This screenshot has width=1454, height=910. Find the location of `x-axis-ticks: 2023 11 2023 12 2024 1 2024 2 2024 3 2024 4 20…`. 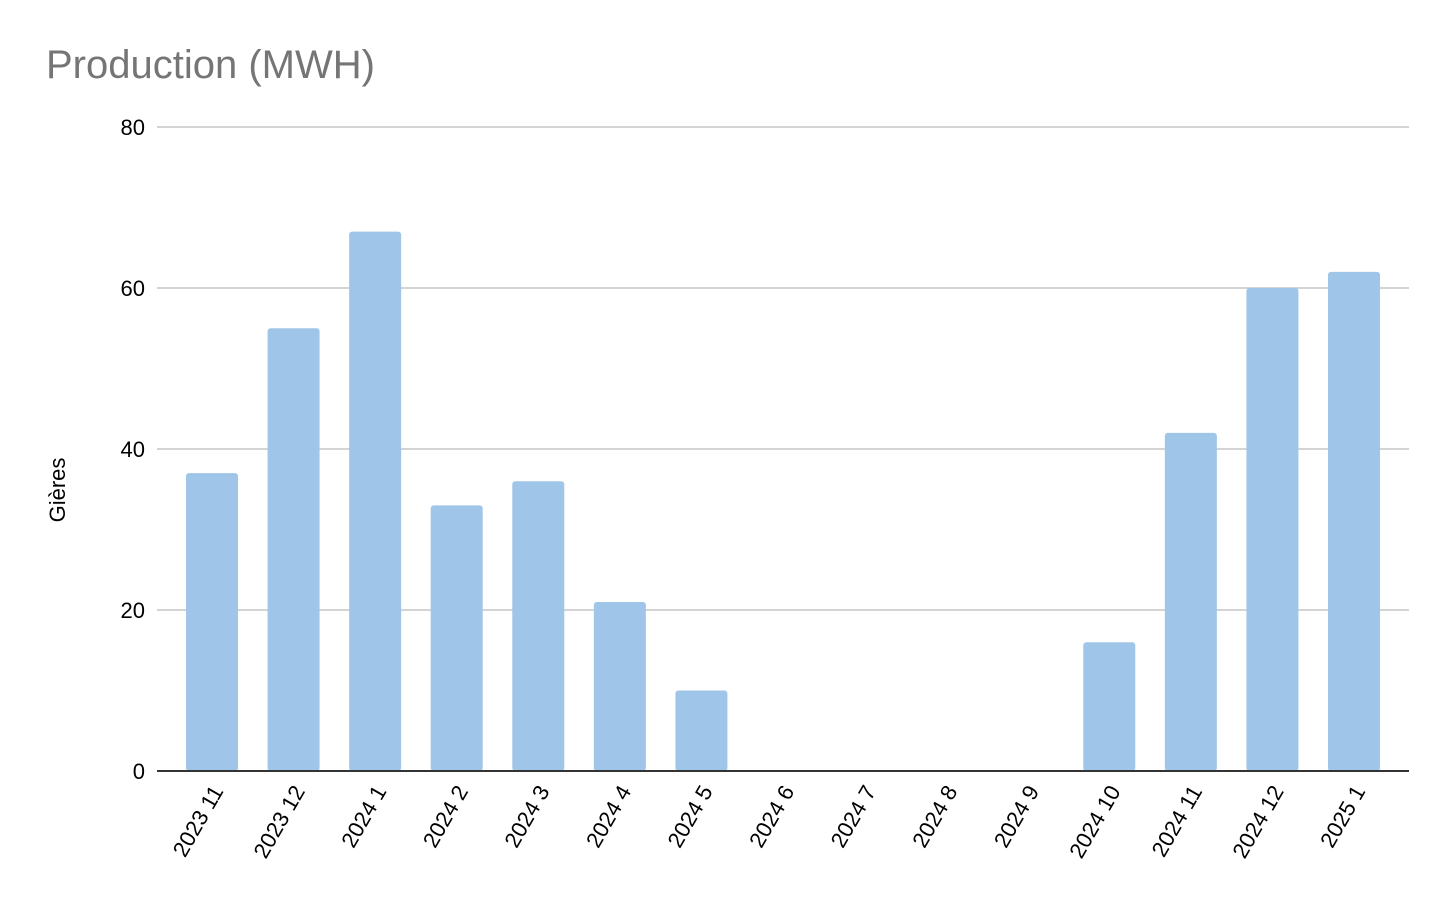

x-axis-ticks: 2023 11 2023 12 2024 1 2024 2 2024 3 2024 4 20… is located at coordinates (769, 821).